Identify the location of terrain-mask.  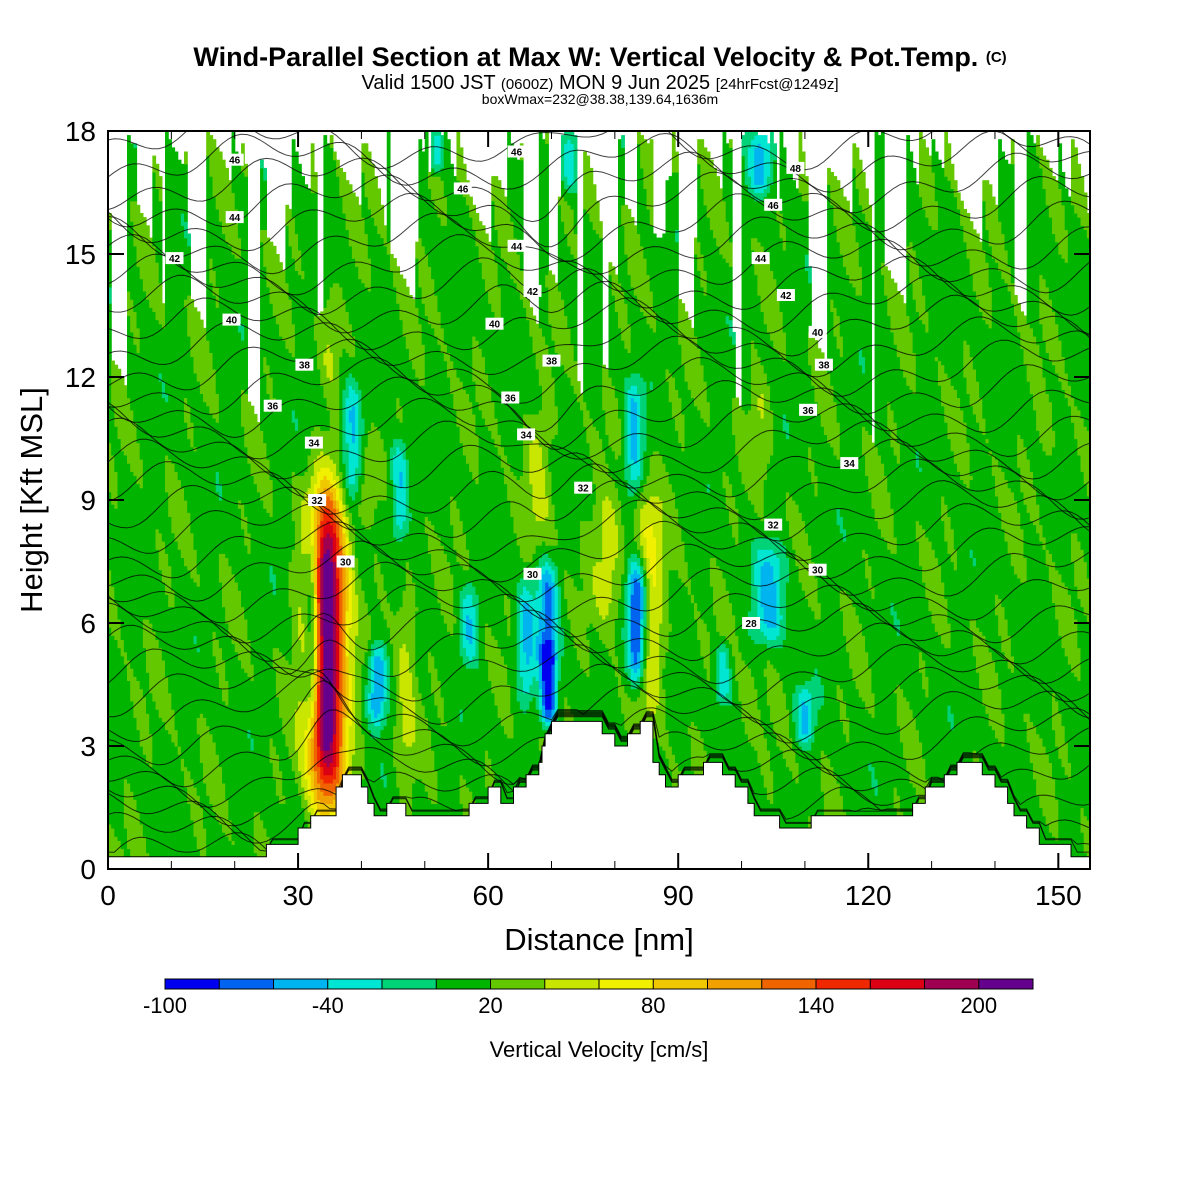
(599, 794).